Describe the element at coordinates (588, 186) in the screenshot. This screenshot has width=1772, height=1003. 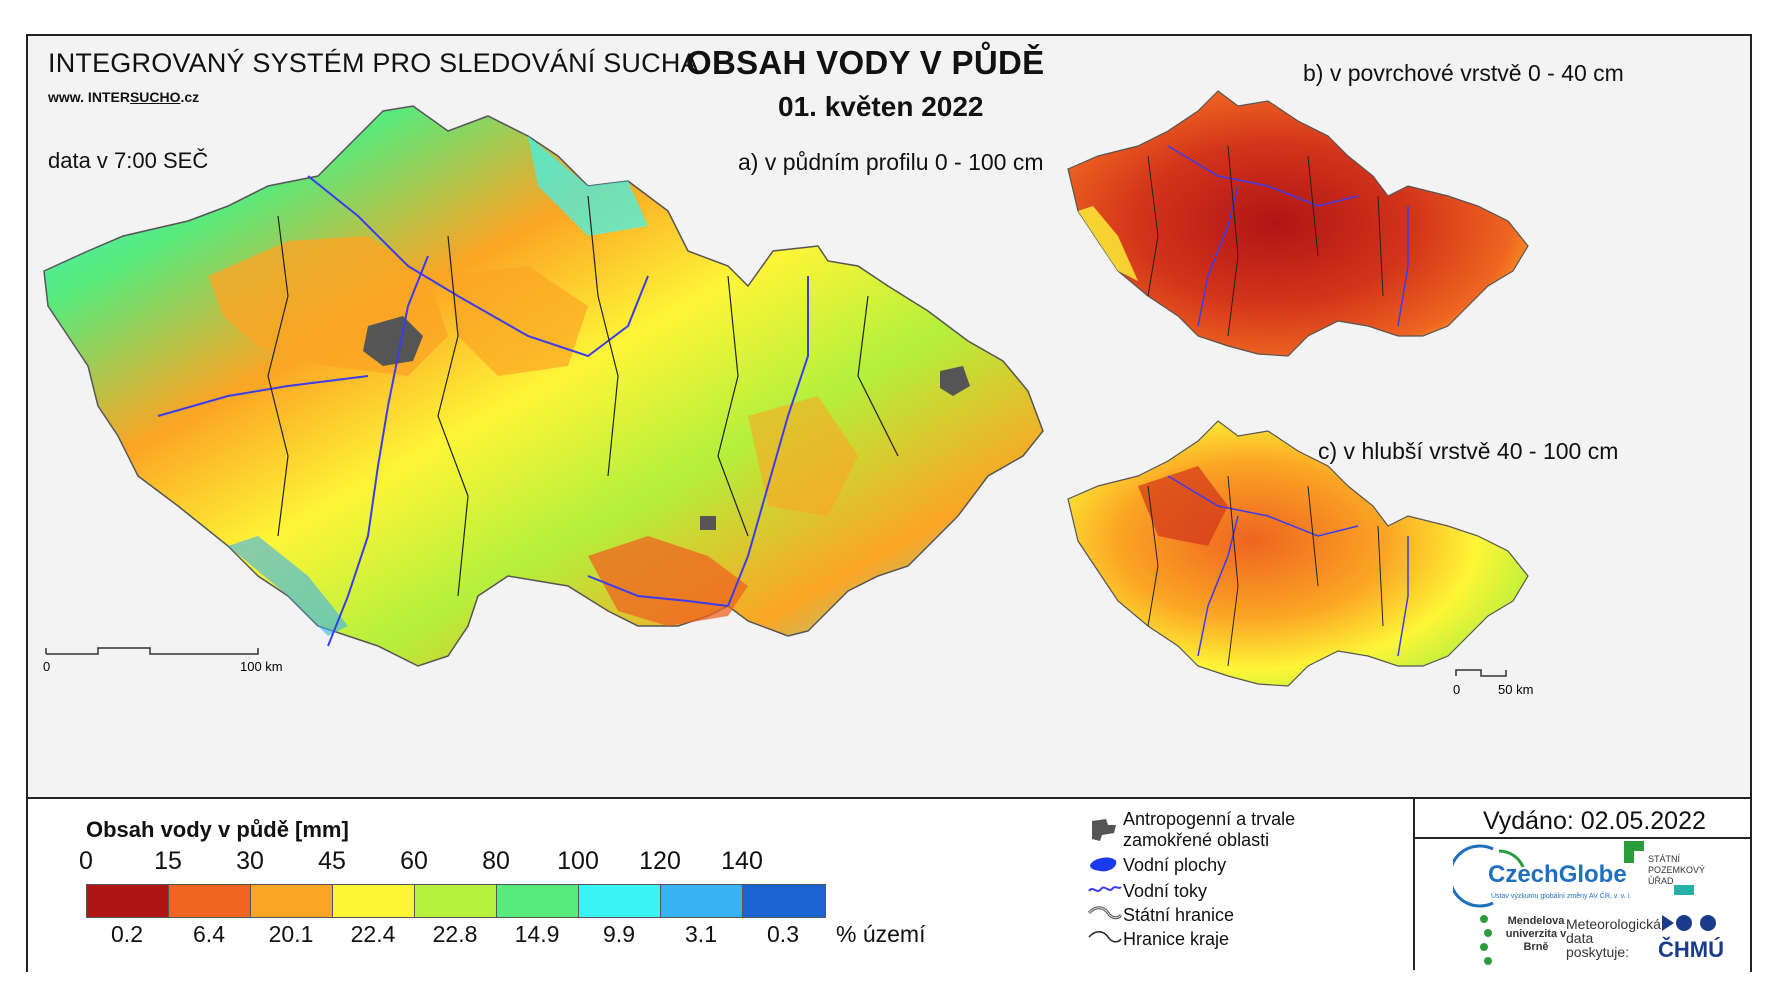
I see `map-a-wet-patch-north` at that location.